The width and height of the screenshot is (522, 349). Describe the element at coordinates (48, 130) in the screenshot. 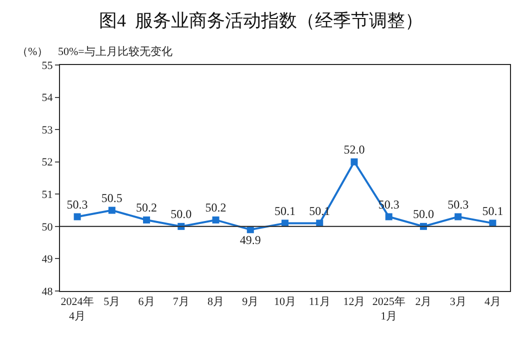

I see `y-tick-label: 53` at that location.